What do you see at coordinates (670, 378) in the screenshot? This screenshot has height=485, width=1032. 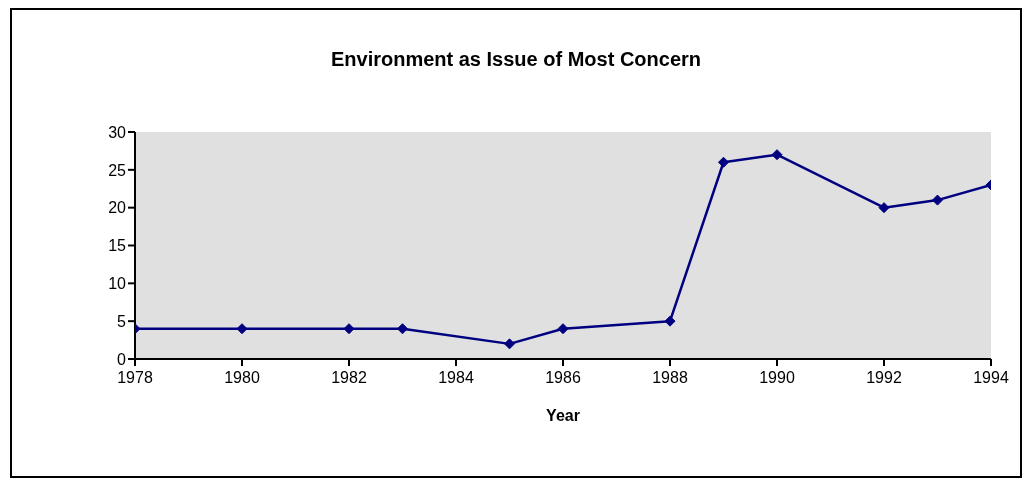 I see `x-tick-label: 1988` at bounding box center [670, 378].